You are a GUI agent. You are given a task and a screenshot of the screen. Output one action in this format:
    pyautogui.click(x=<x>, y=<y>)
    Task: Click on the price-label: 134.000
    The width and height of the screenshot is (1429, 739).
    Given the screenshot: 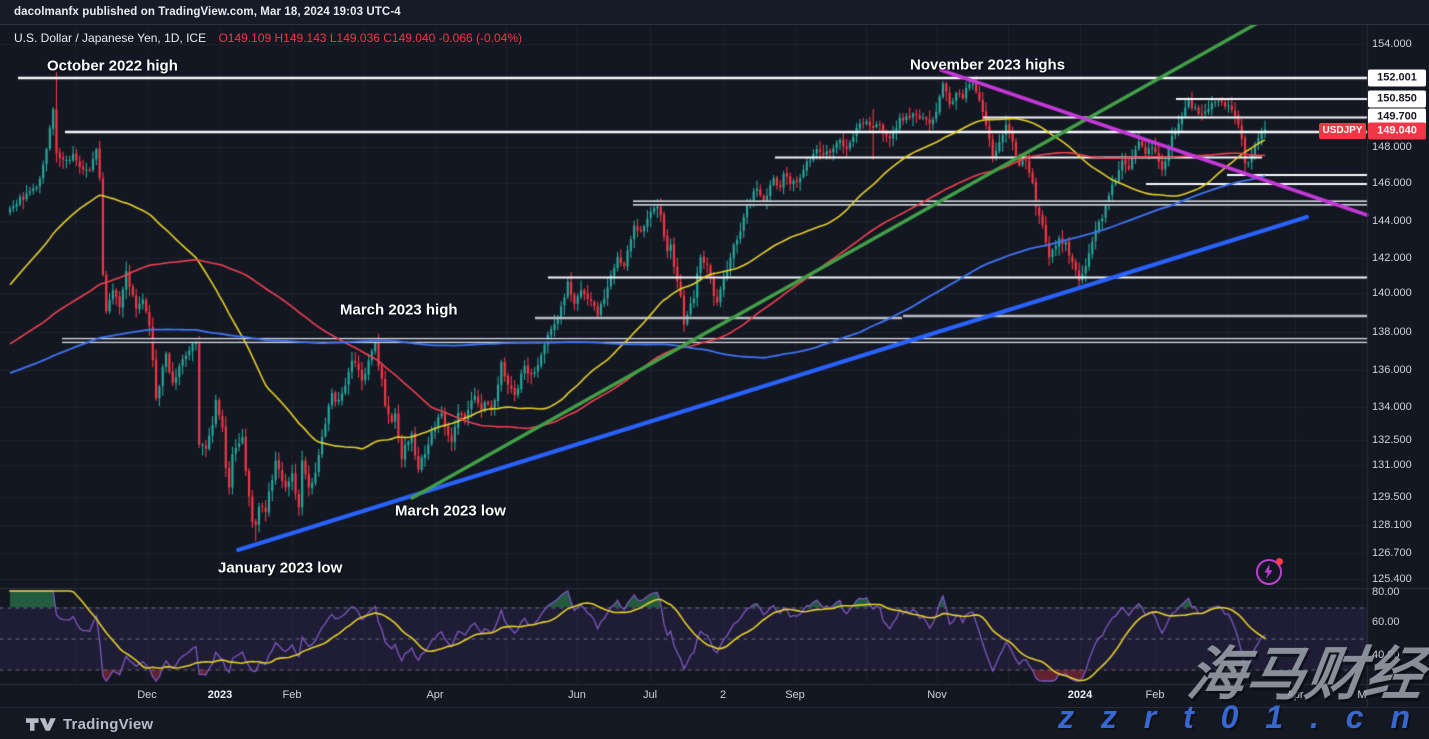 What is the action you would take?
    pyautogui.click(x=1392, y=407)
    